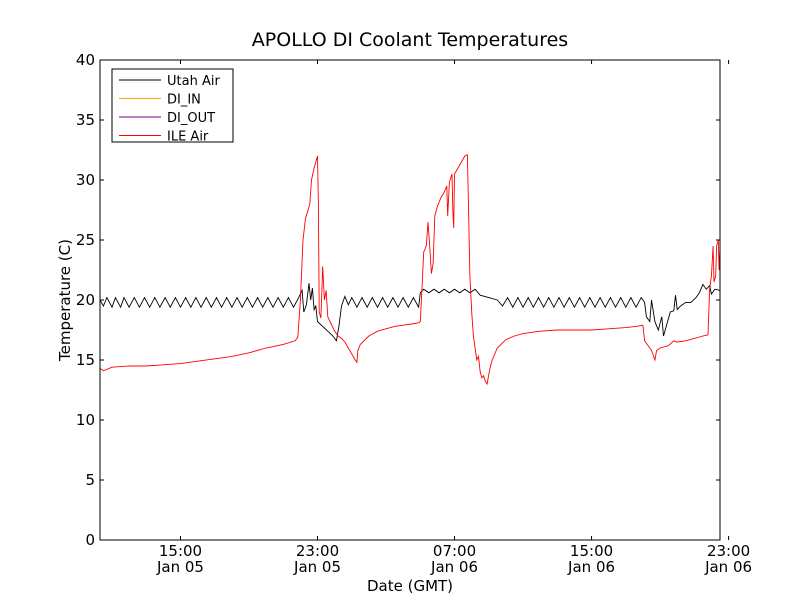 This screenshot has width=800, height=600. I want to click on y-tick-label: 0, so click(90, 540).